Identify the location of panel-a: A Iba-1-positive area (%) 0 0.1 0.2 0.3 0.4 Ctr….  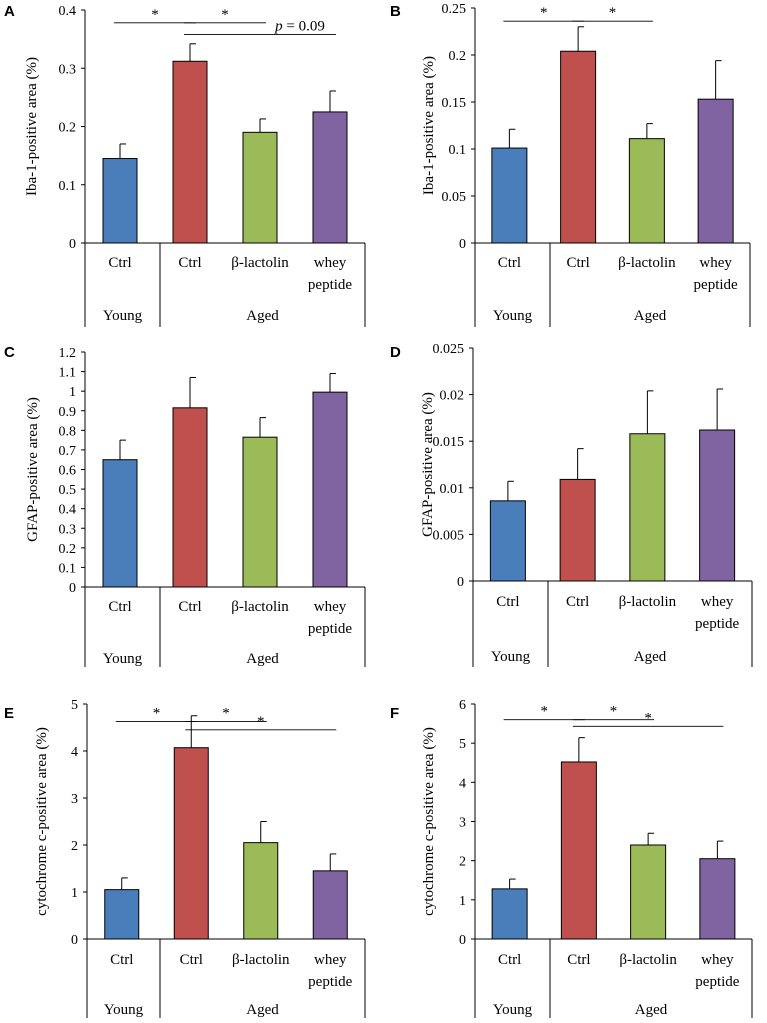
(185, 165).